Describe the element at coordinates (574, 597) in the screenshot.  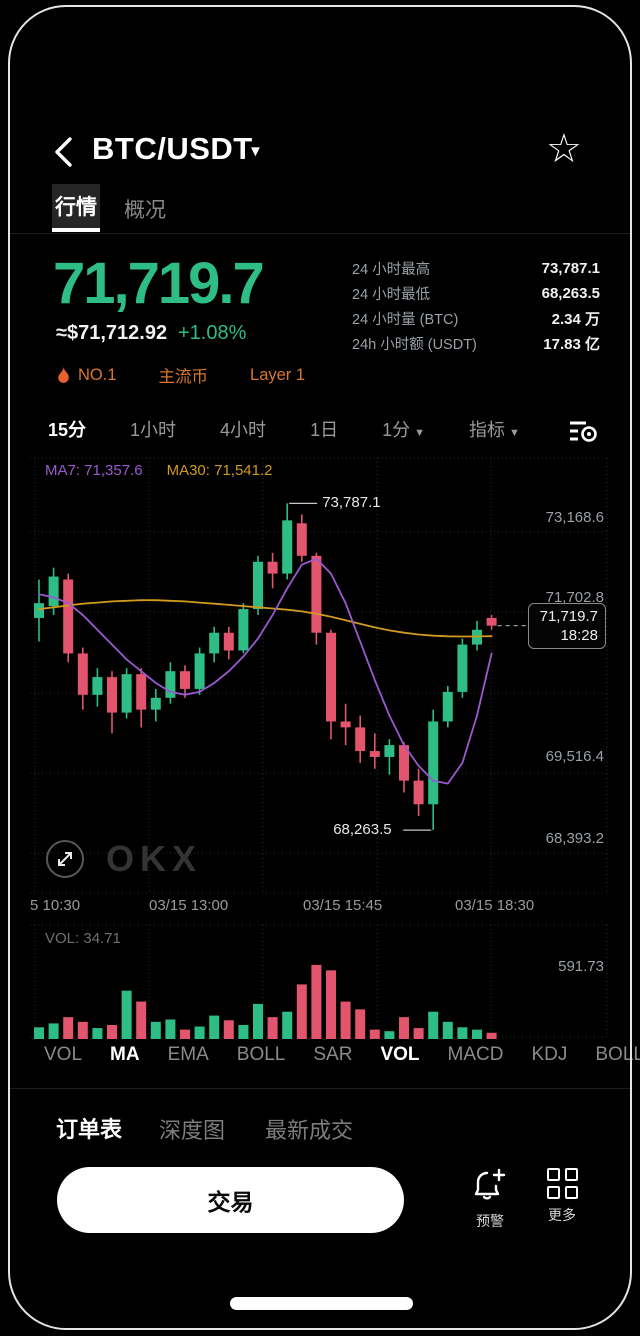
I see `y-axis-label: 71,702.8` at that location.